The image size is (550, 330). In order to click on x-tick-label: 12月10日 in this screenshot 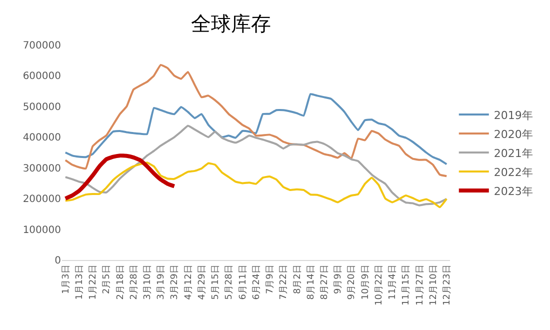, I will do `click(433, 285)`.